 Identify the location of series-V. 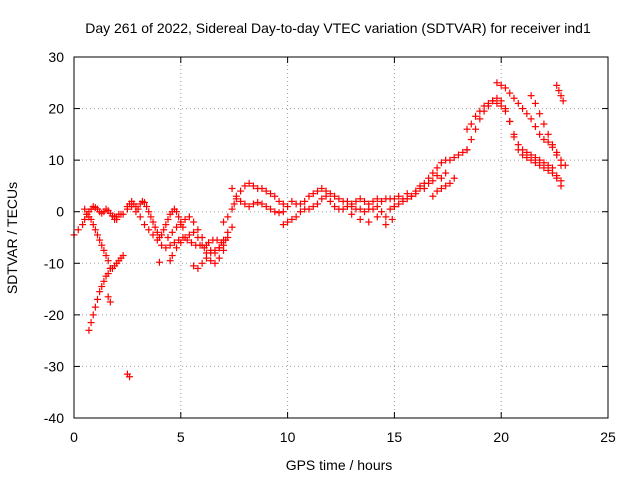
(546, 130).